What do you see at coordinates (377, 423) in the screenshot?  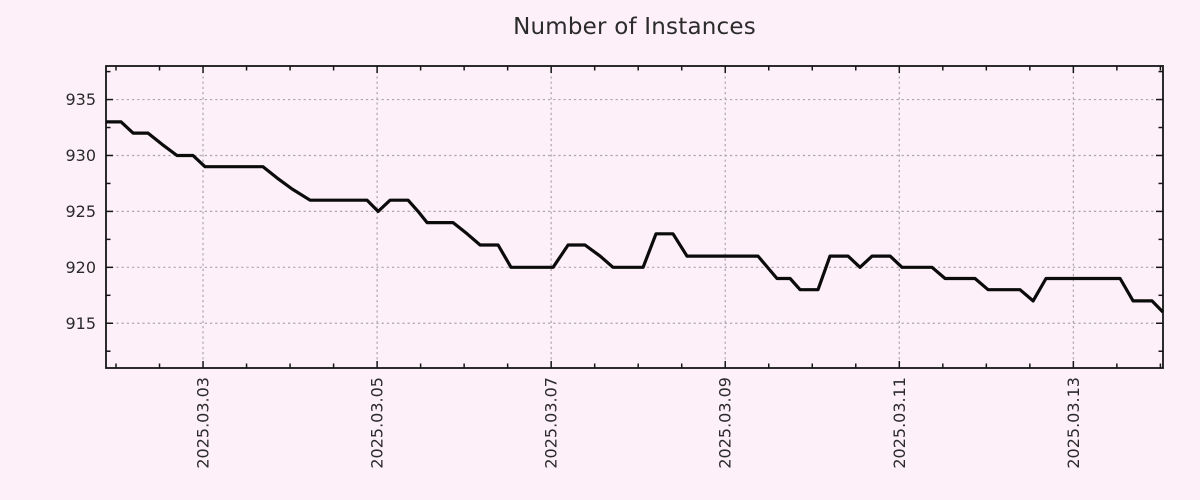 I see `x-tick-label: 2025.03.05` at bounding box center [377, 423].